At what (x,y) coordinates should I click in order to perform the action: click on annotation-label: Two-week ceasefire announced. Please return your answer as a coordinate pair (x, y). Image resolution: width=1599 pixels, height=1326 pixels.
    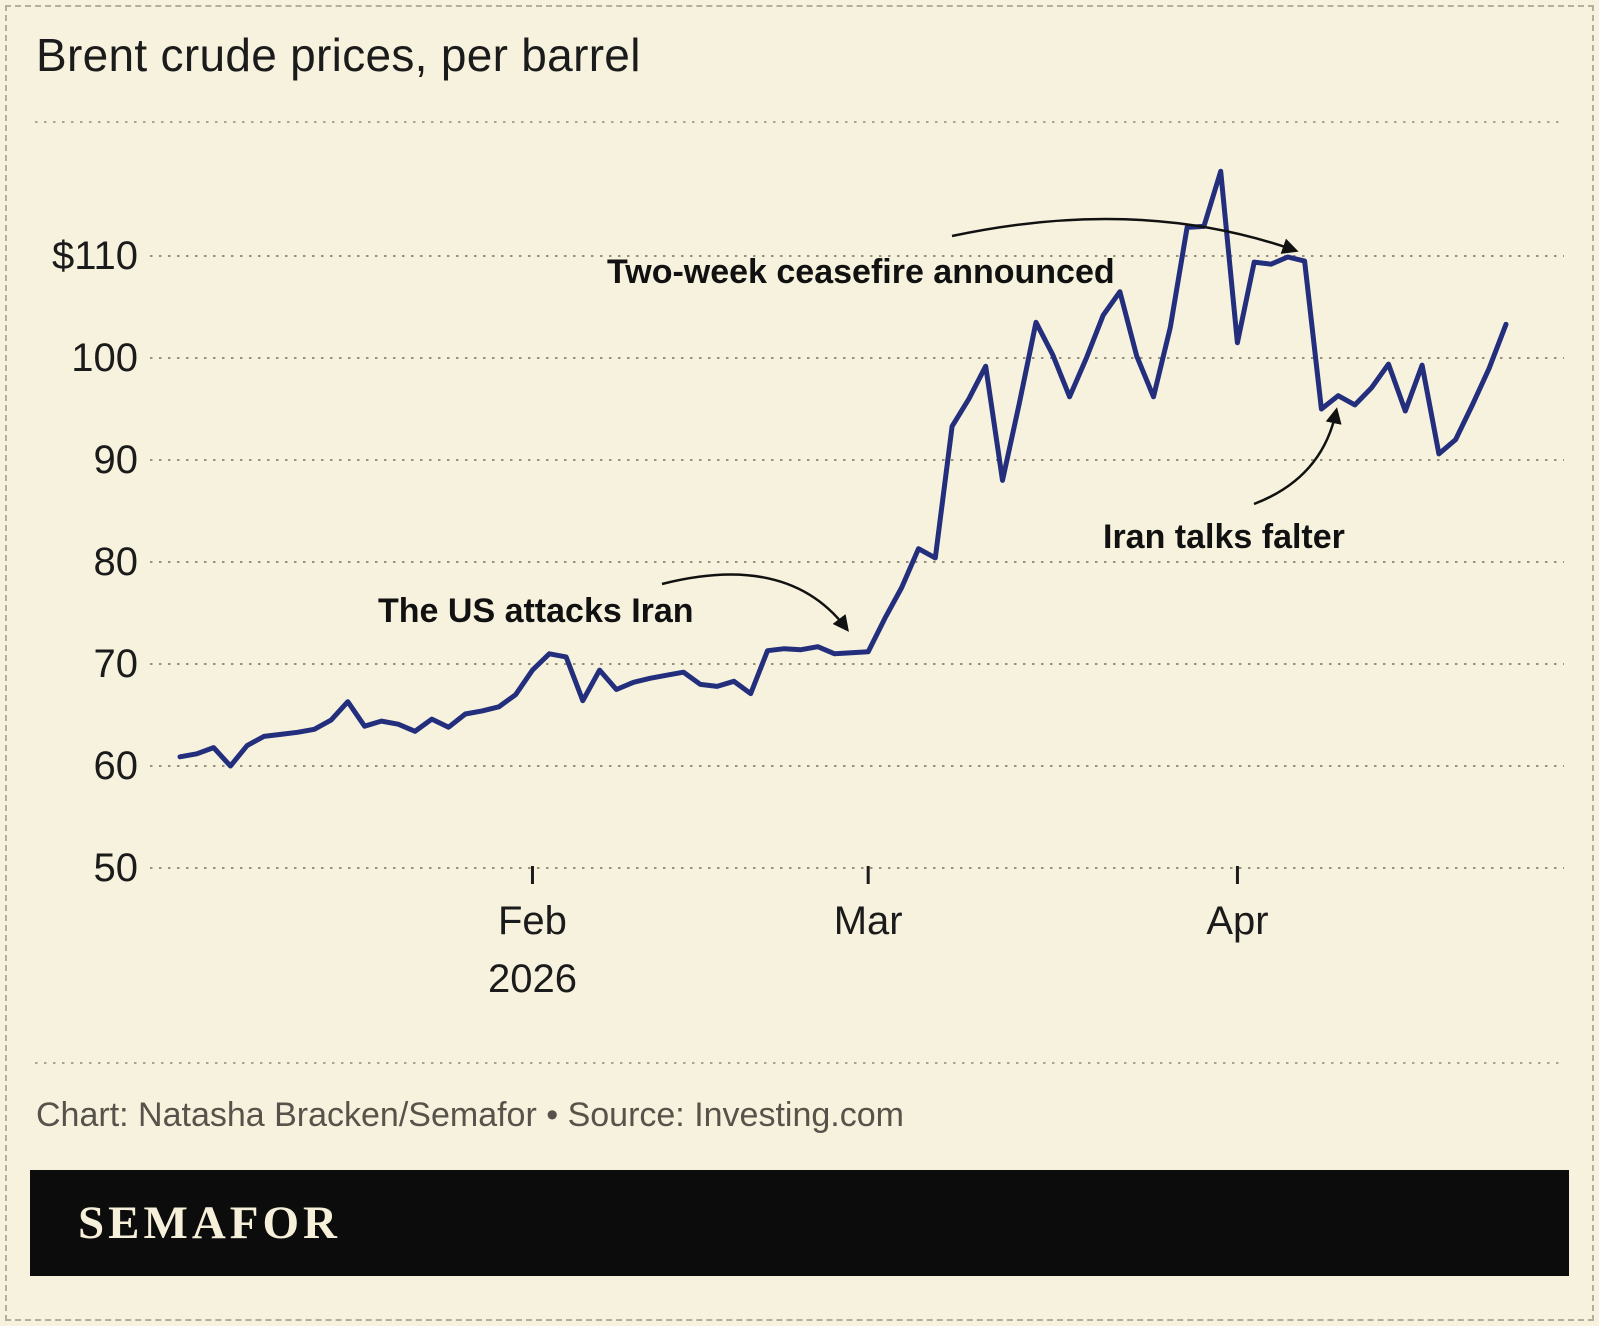
    Looking at the image, I should click on (861, 272).